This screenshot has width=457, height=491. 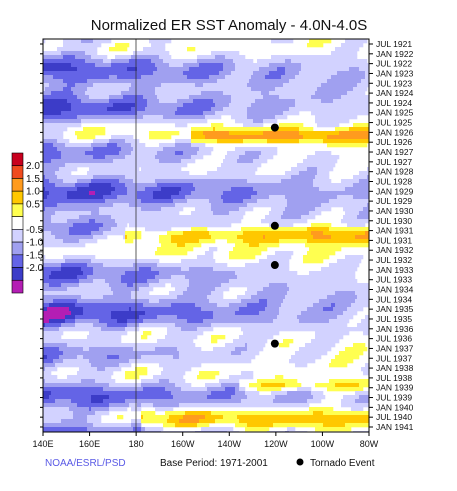 What do you see at coordinates (395, 191) in the screenshot?
I see `y-tick-label: JAN 1929` at bounding box center [395, 191].